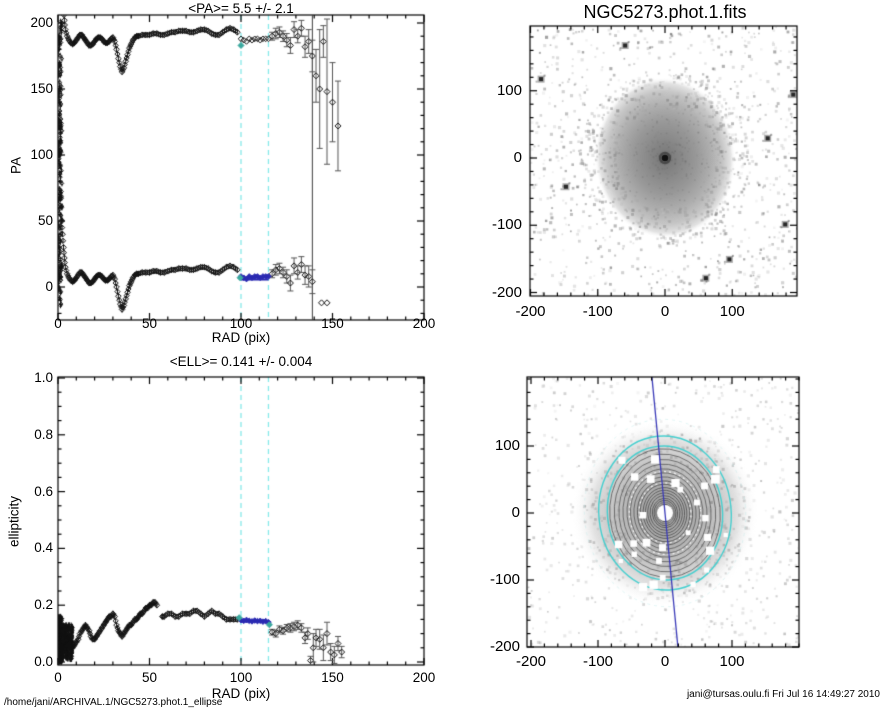 The width and height of the screenshot is (885, 708). Describe the element at coordinates (41, 22) in the screenshot. I see `y-tick-label: 200` at that location.